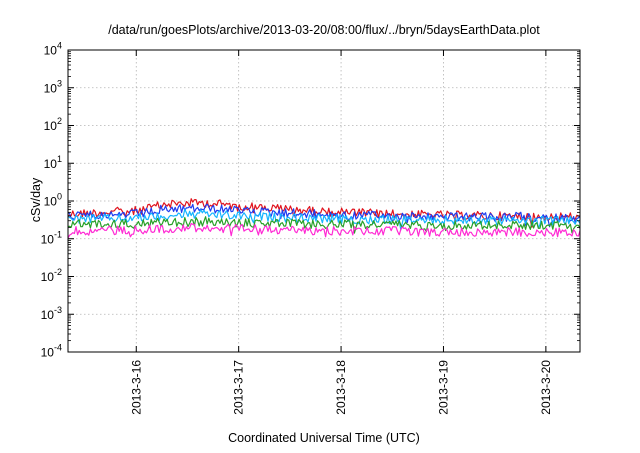 The width and height of the screenshot is (640, 453). I want to click on y-axis-label: cSv/day, so click(36, 199).